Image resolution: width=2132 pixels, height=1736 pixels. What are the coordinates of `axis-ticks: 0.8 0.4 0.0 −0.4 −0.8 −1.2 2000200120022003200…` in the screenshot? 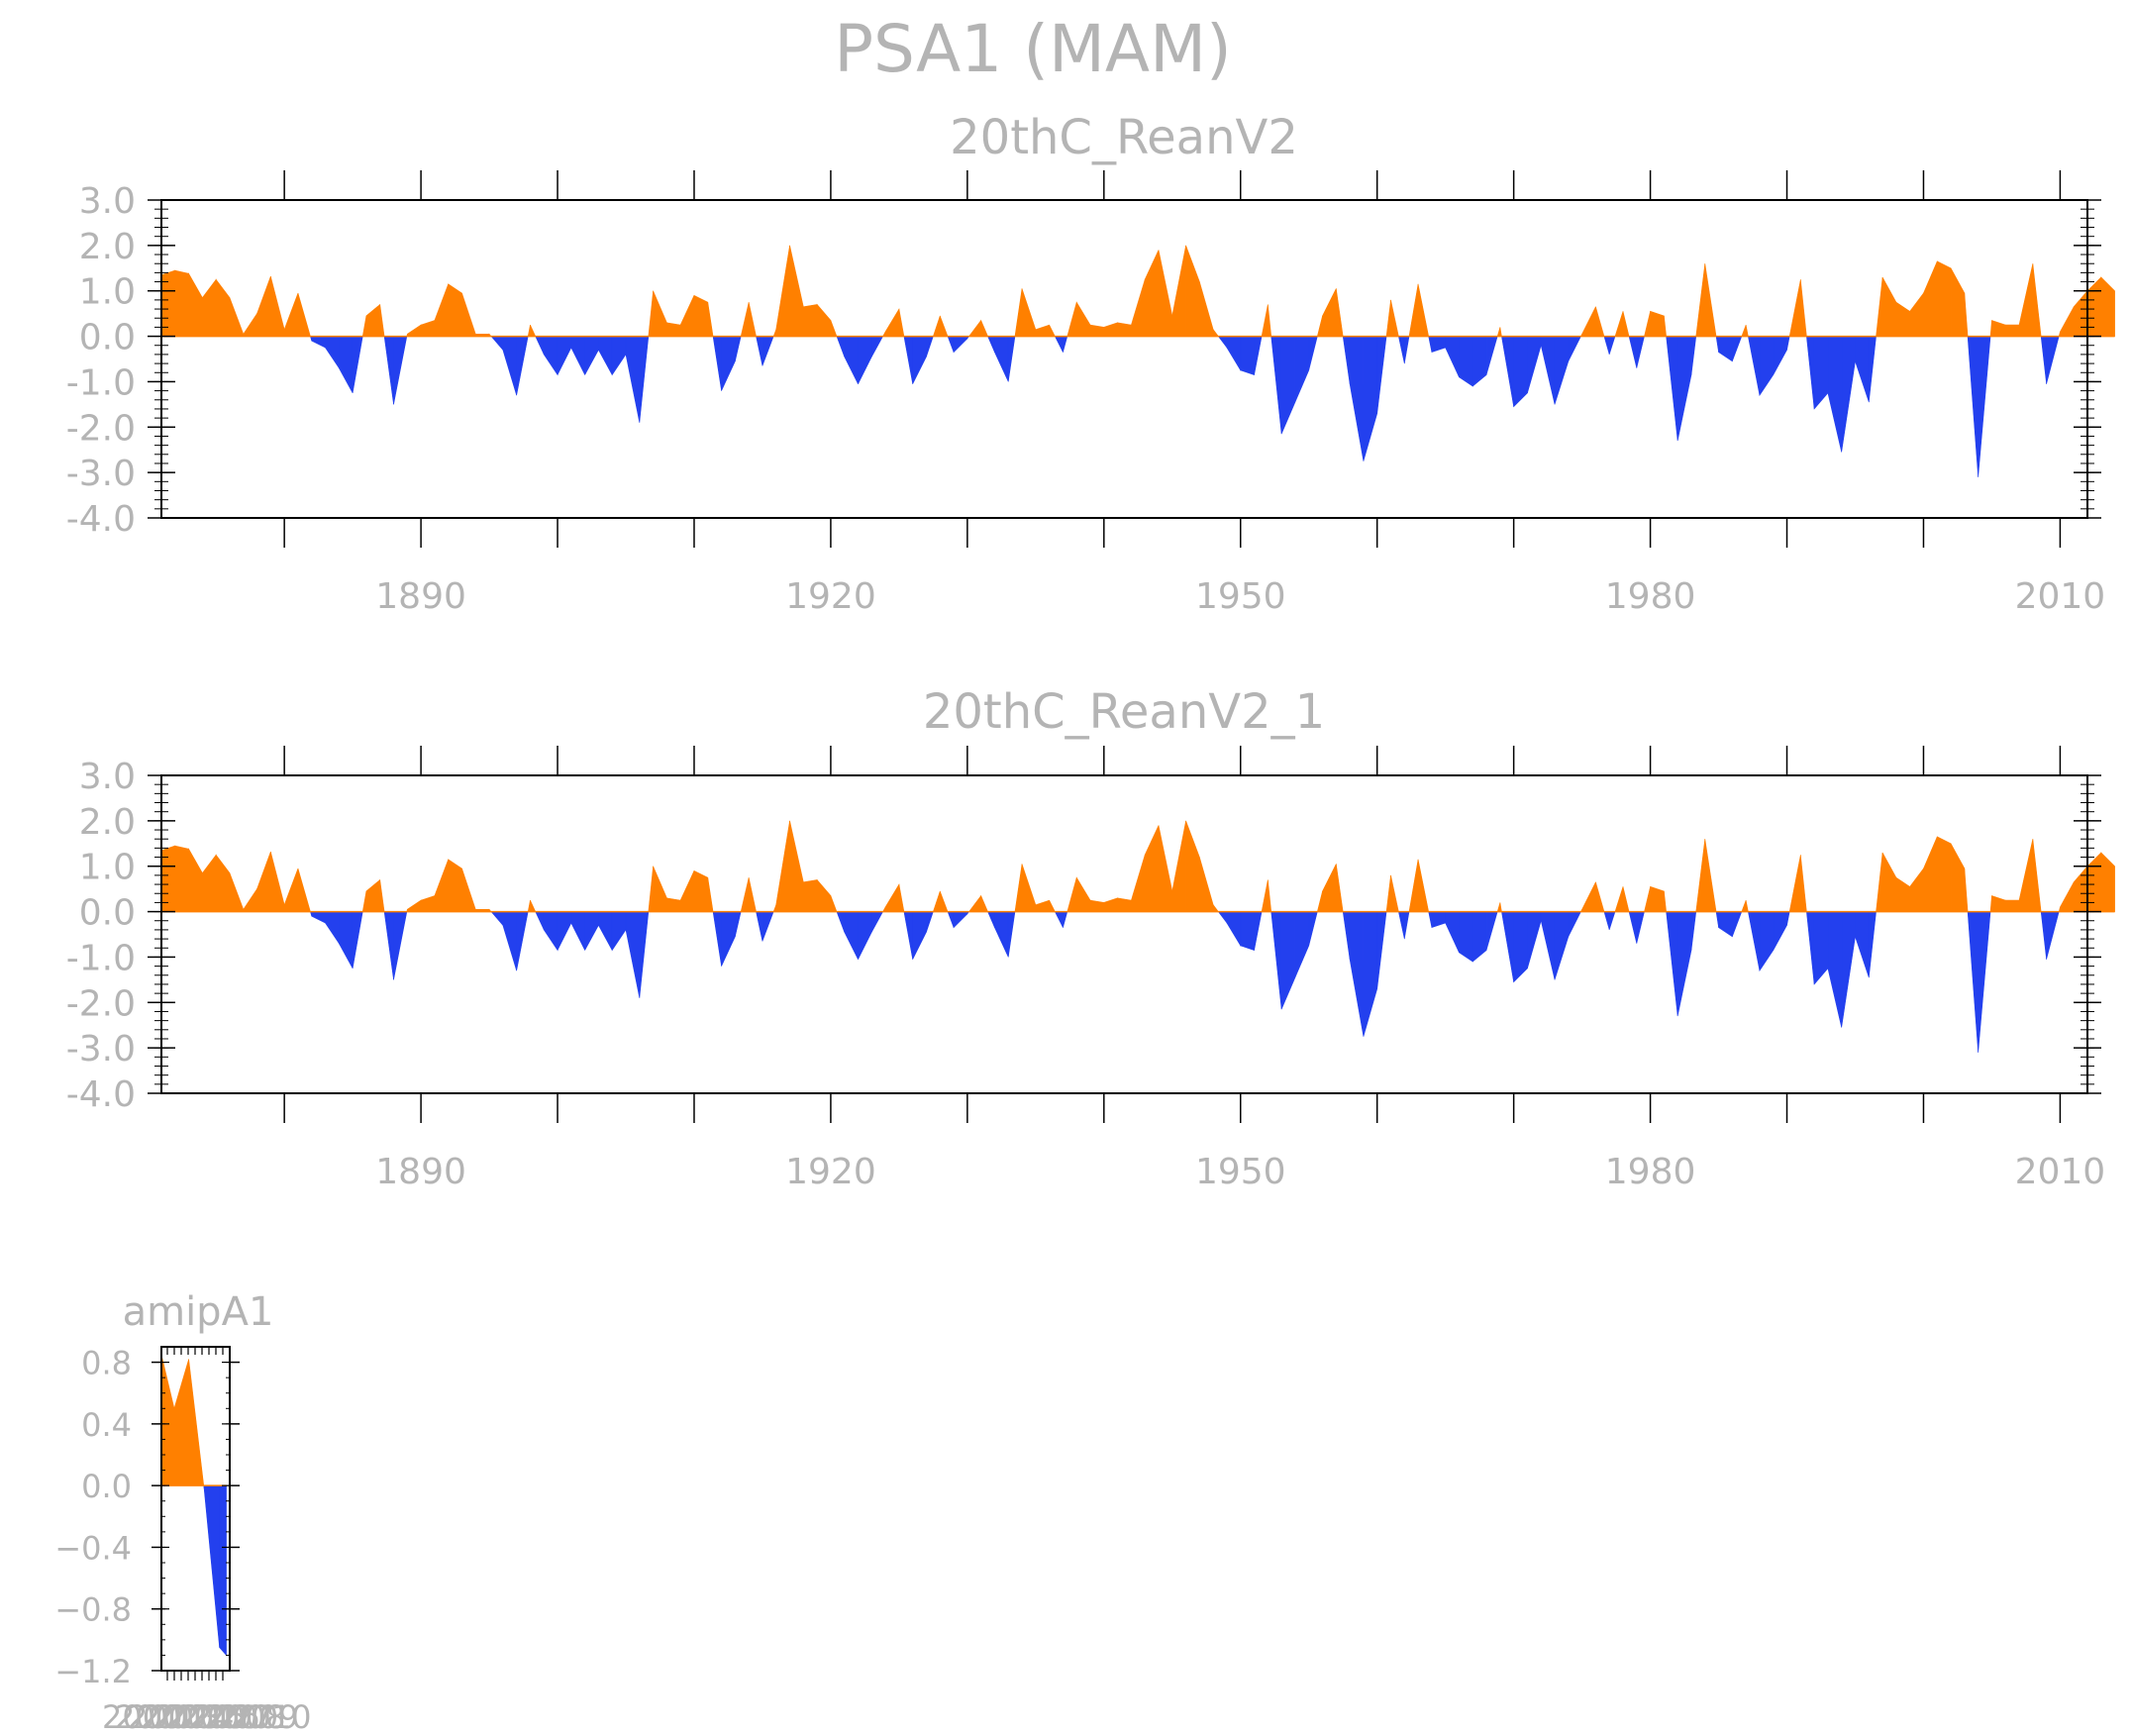 It's located at (182, 1540).